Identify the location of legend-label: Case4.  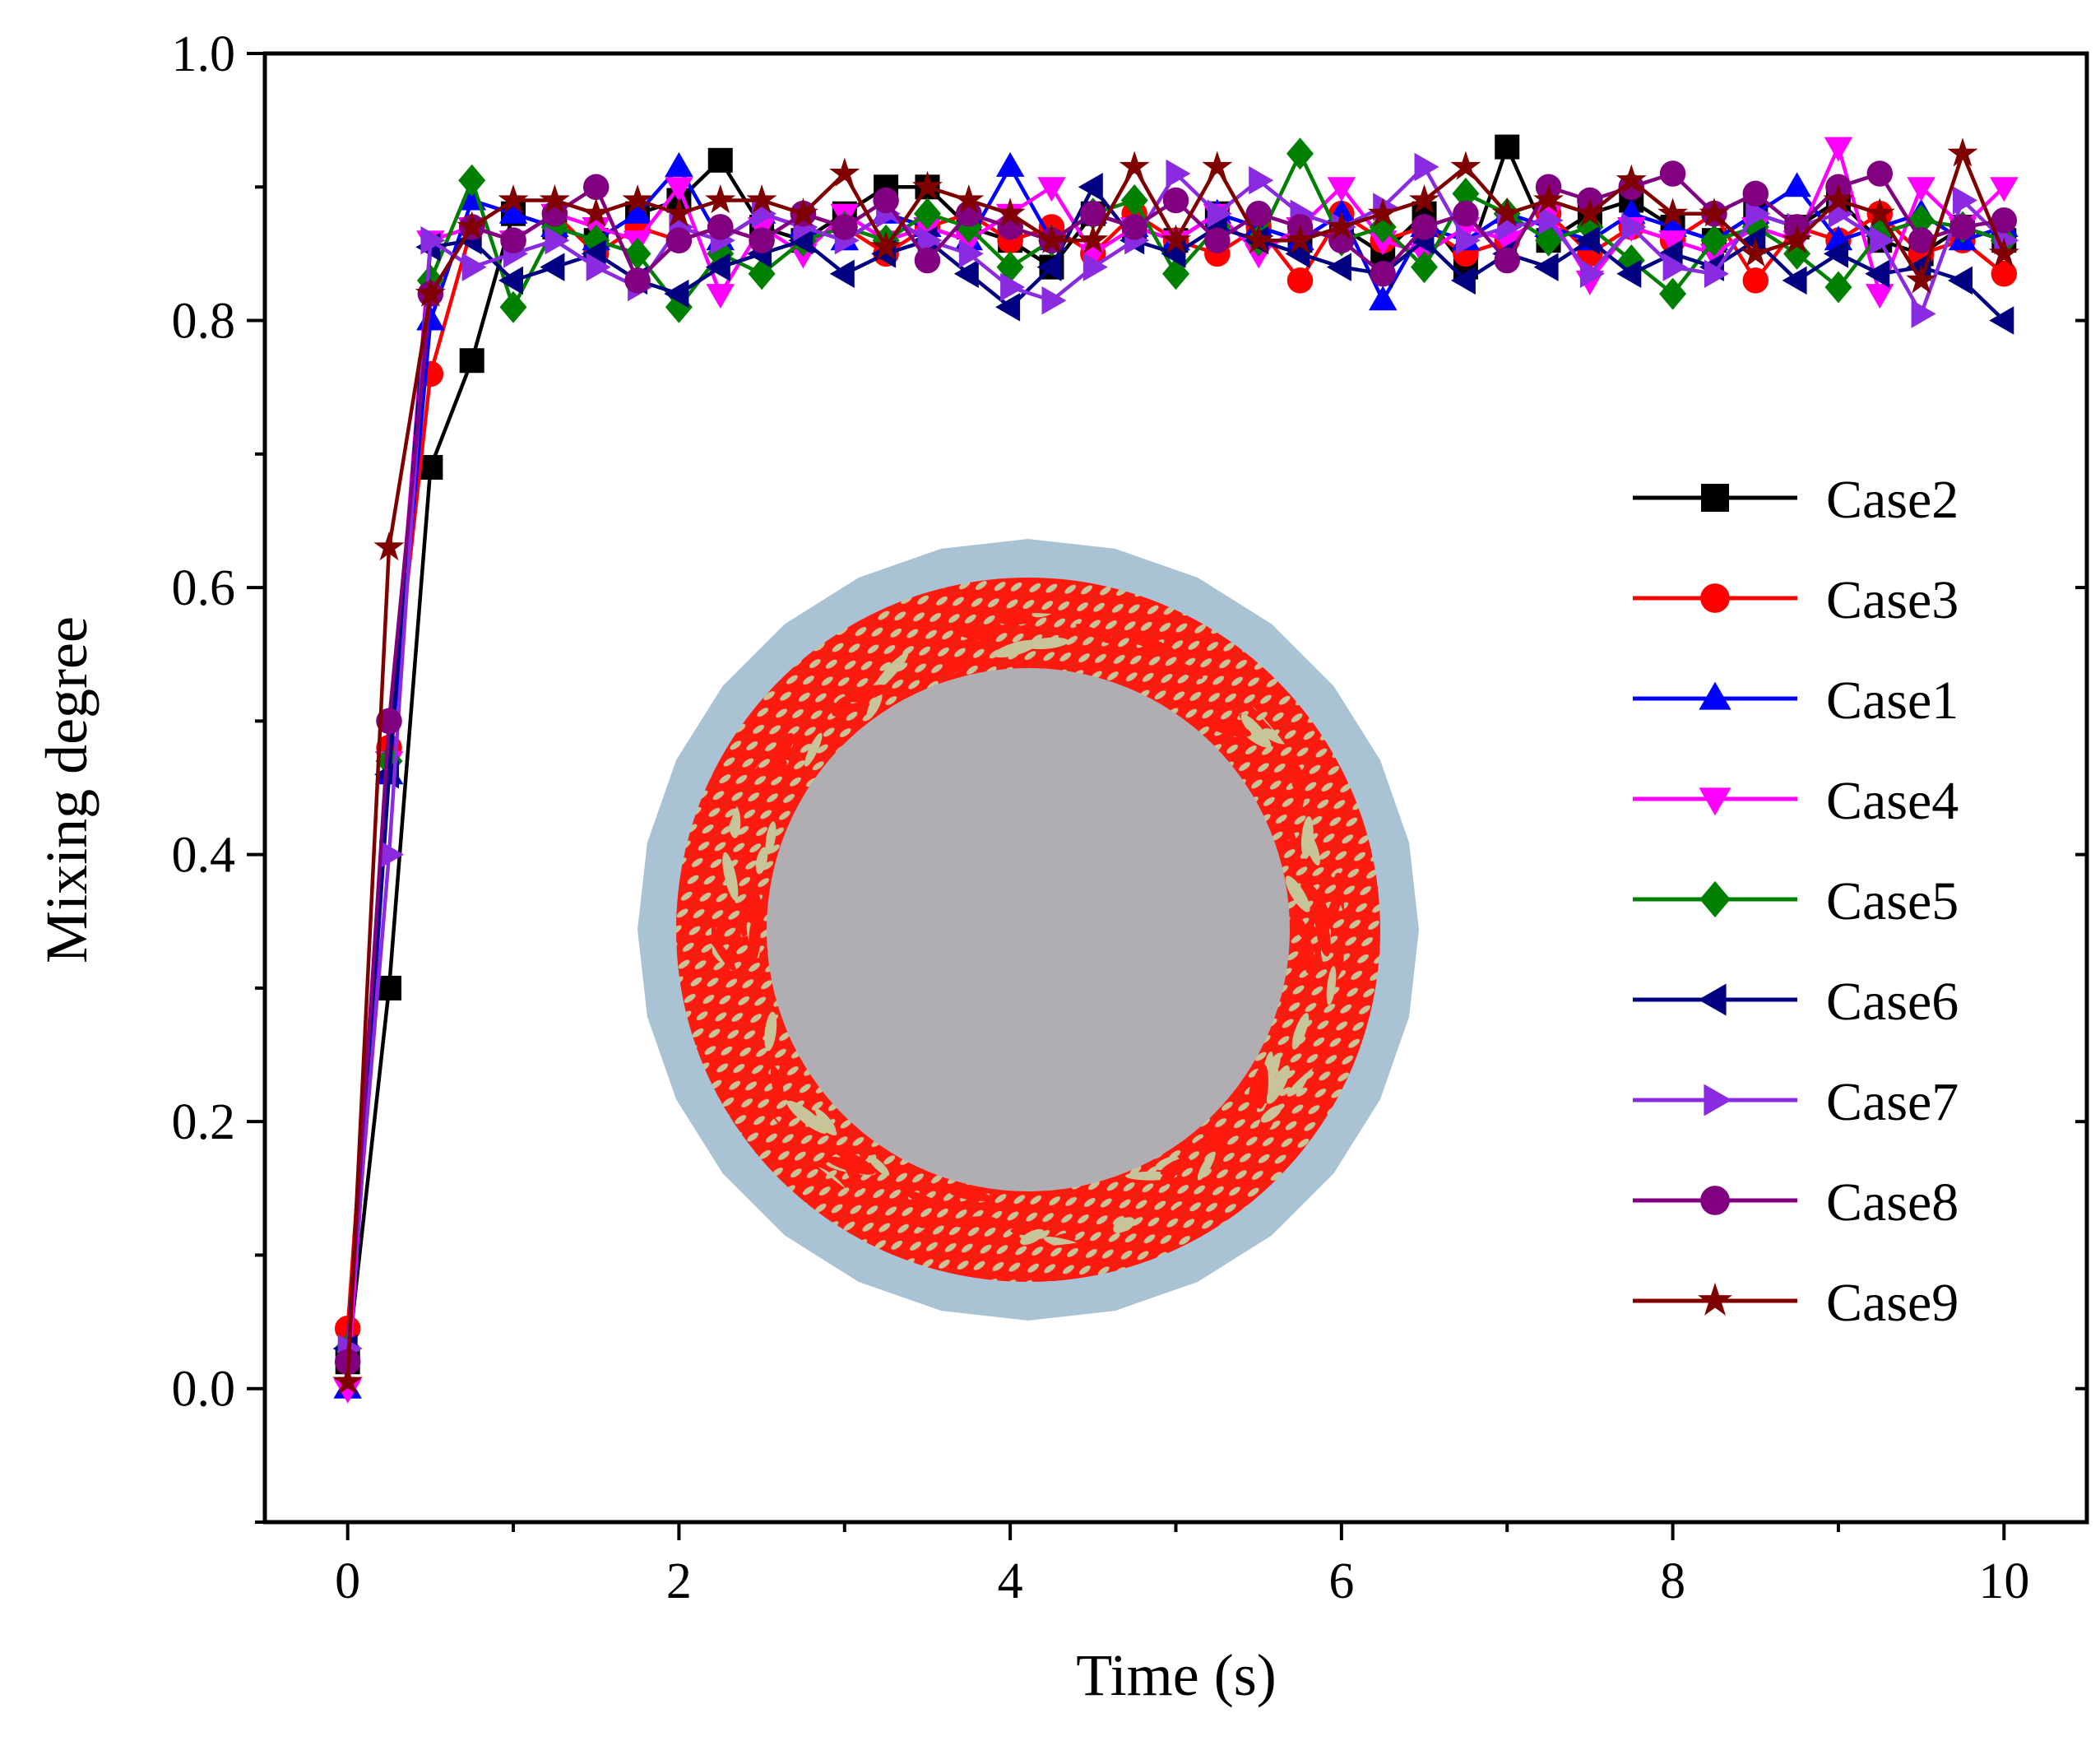
(1893, 801).